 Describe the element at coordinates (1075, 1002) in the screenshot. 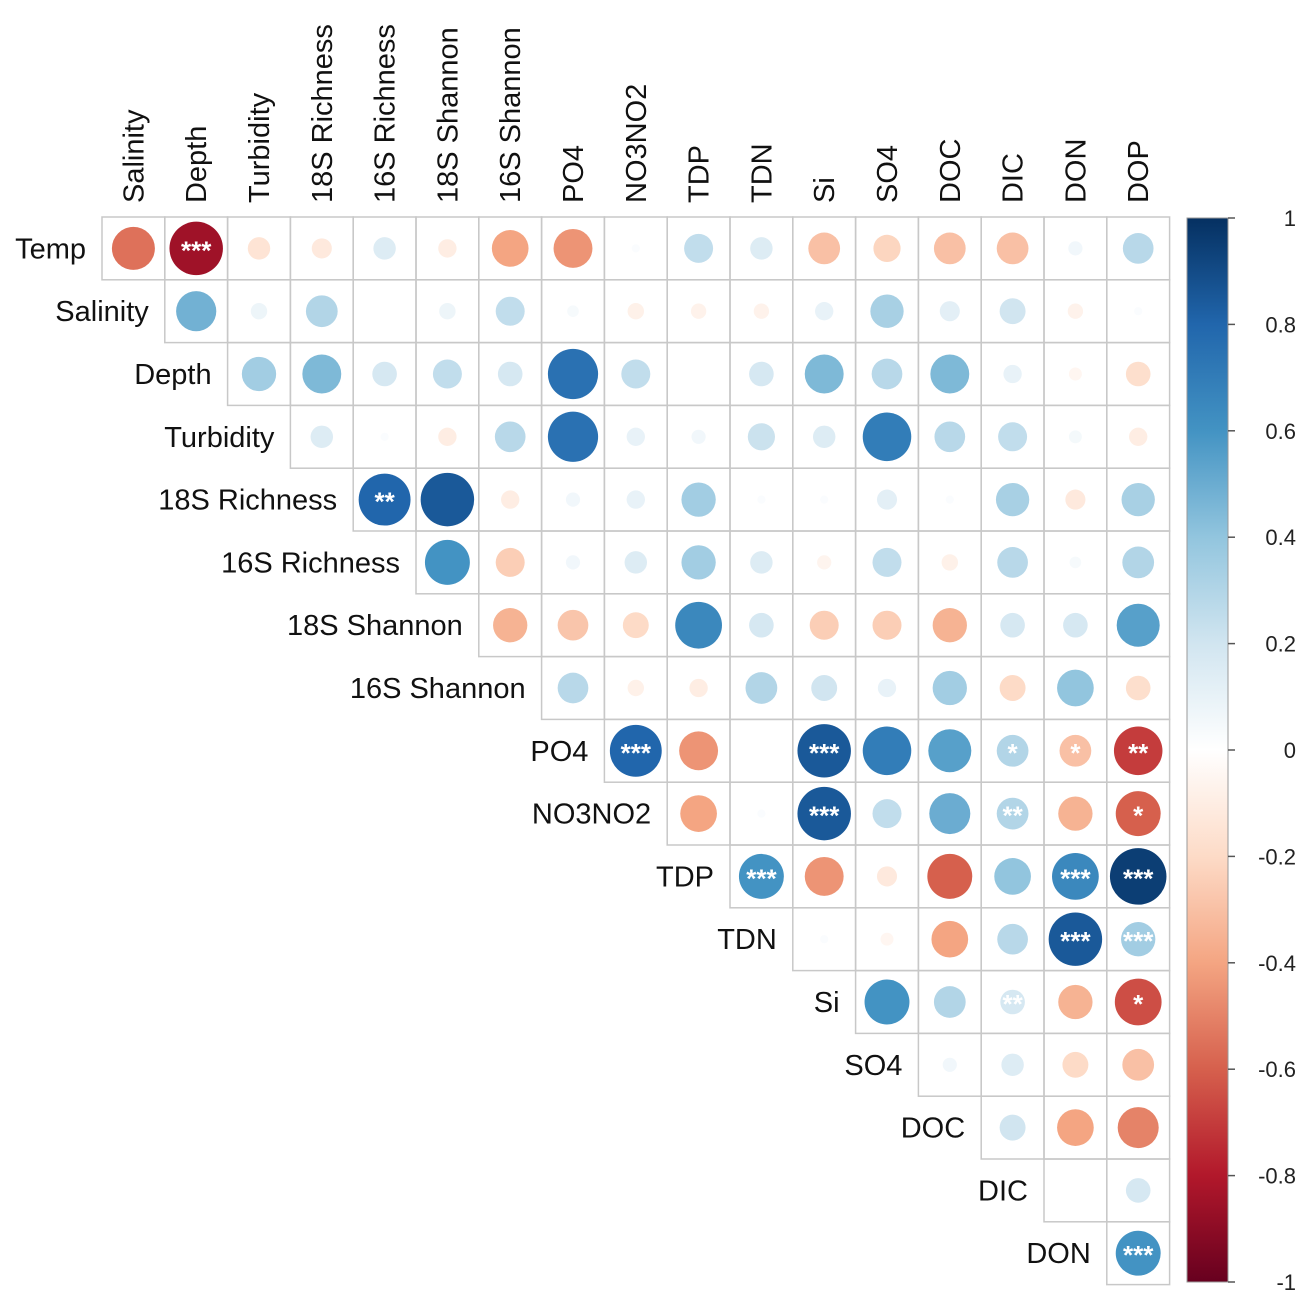

I see `corr-circle-si-don` at that location.